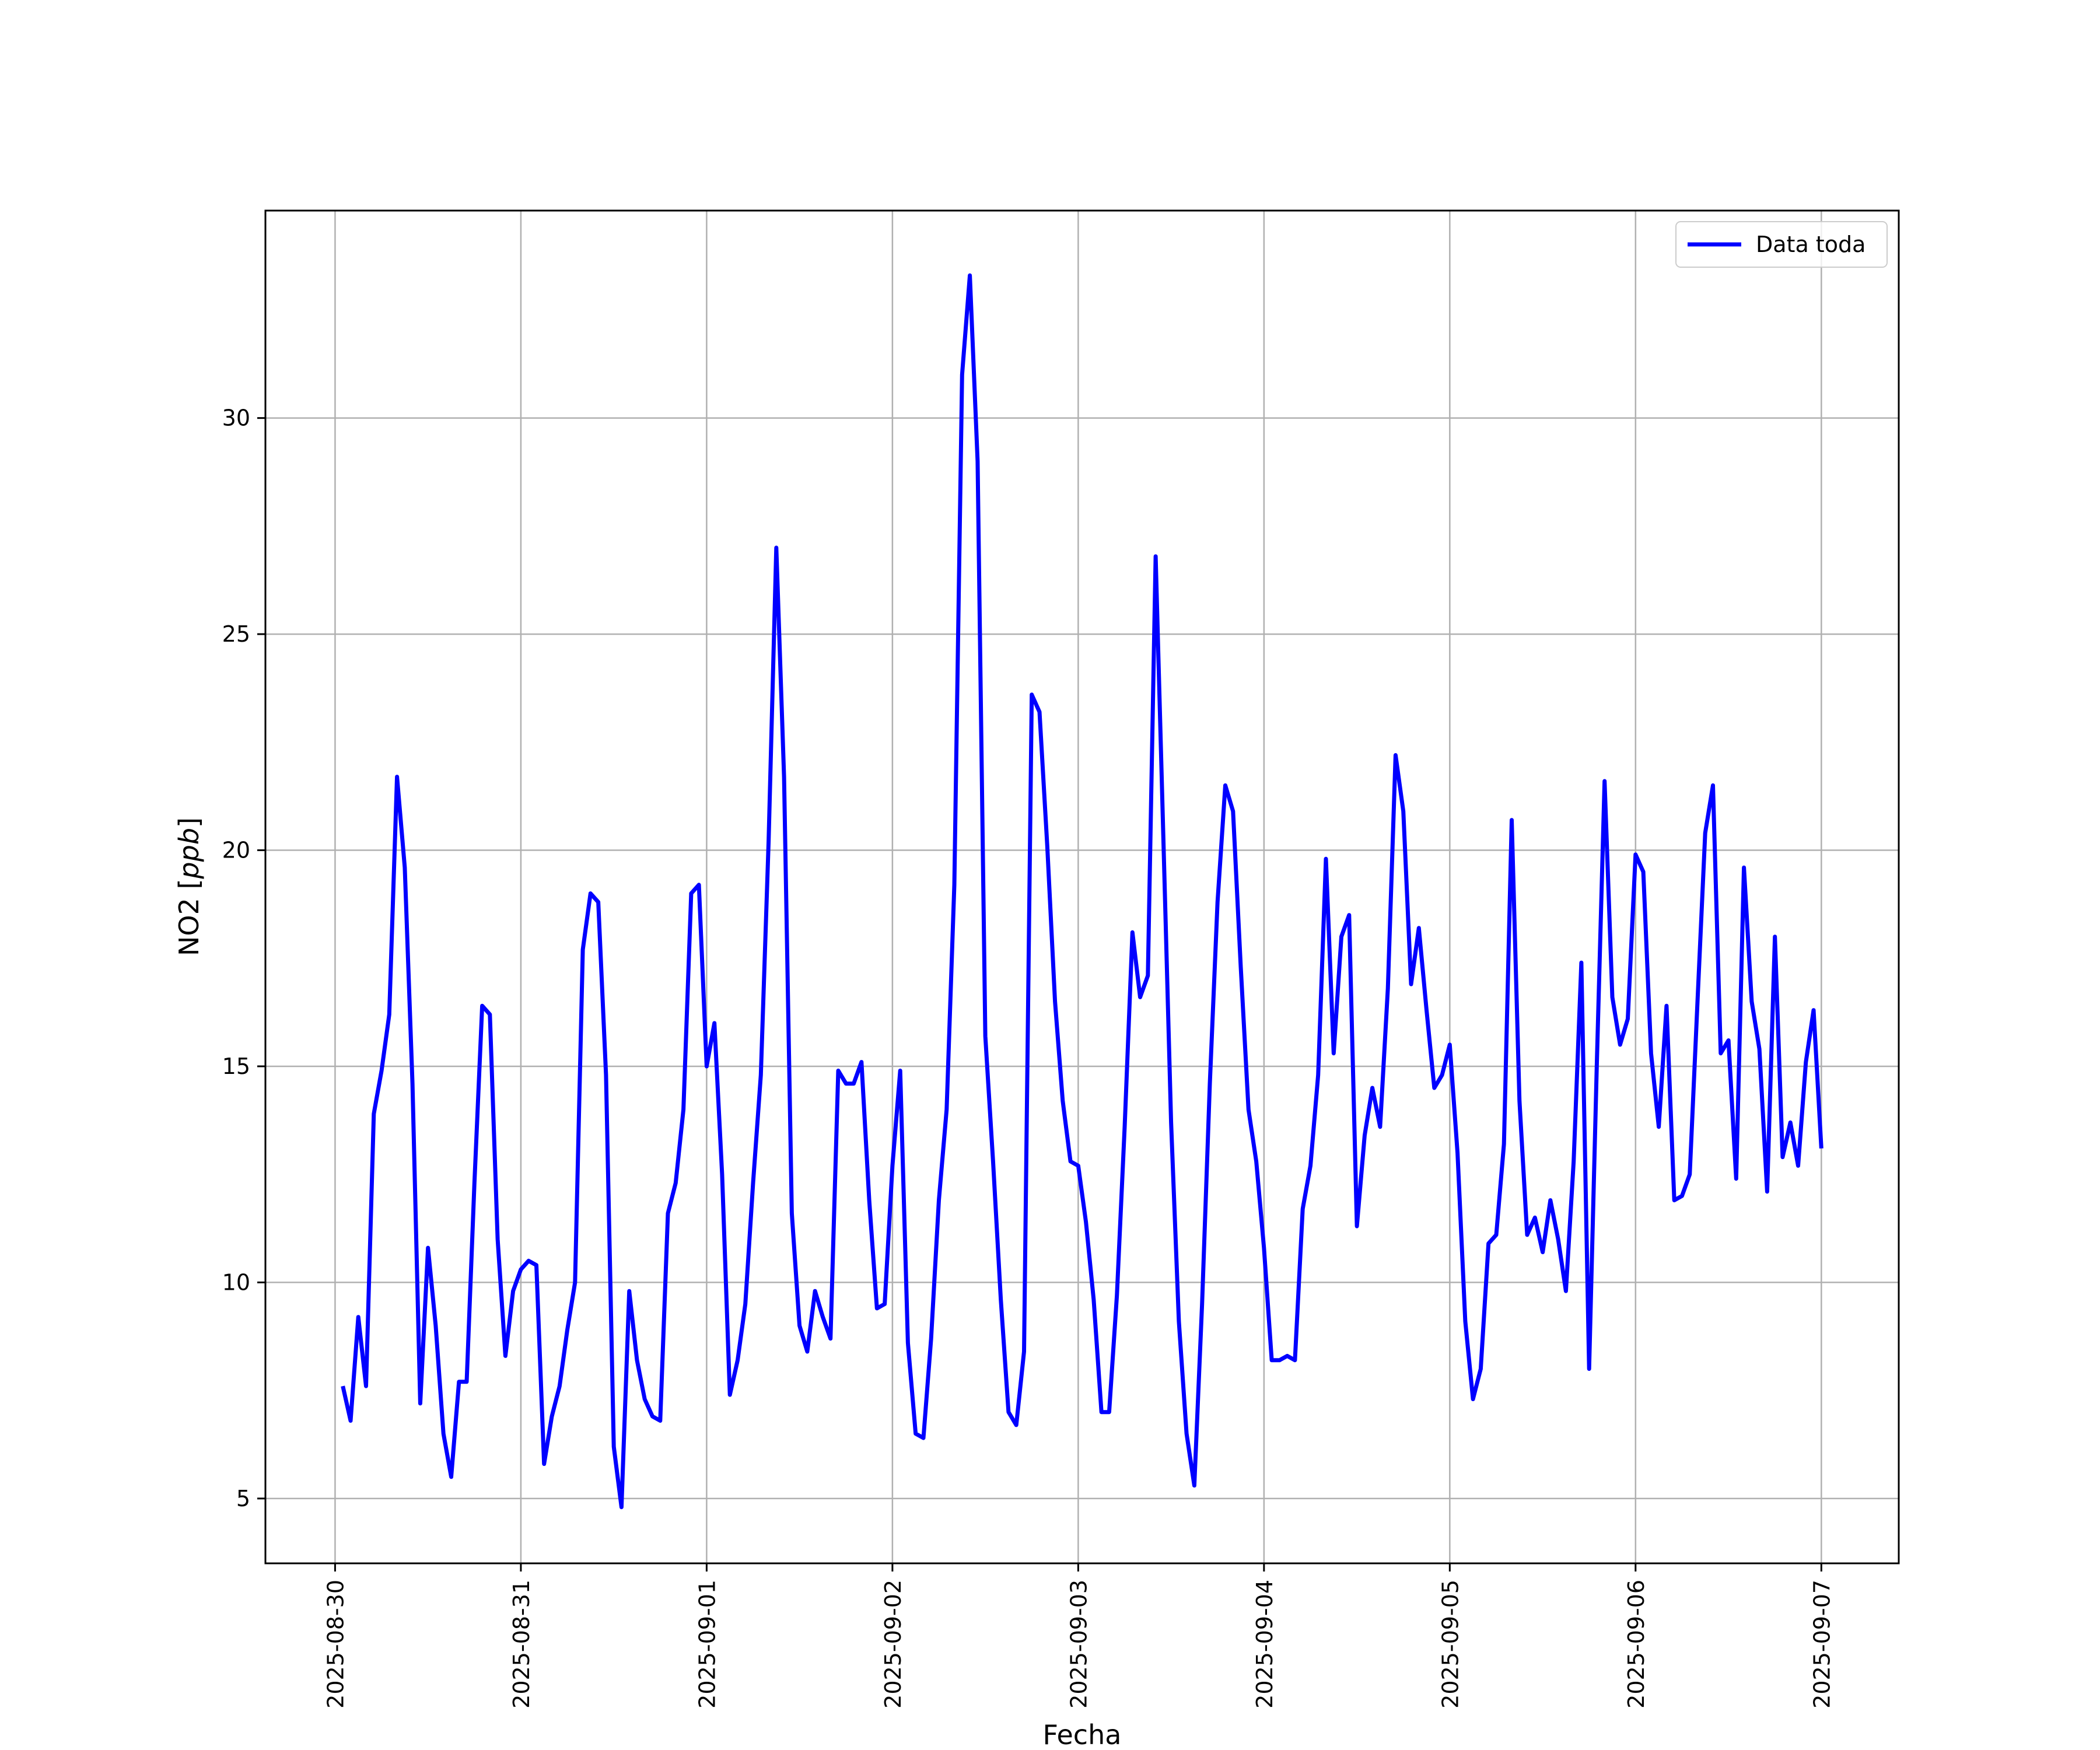  What do you see at coordinates (236, 1066) in the screenshot?
I see `y-tick-label: 15` at bounding box center [236, 1066].